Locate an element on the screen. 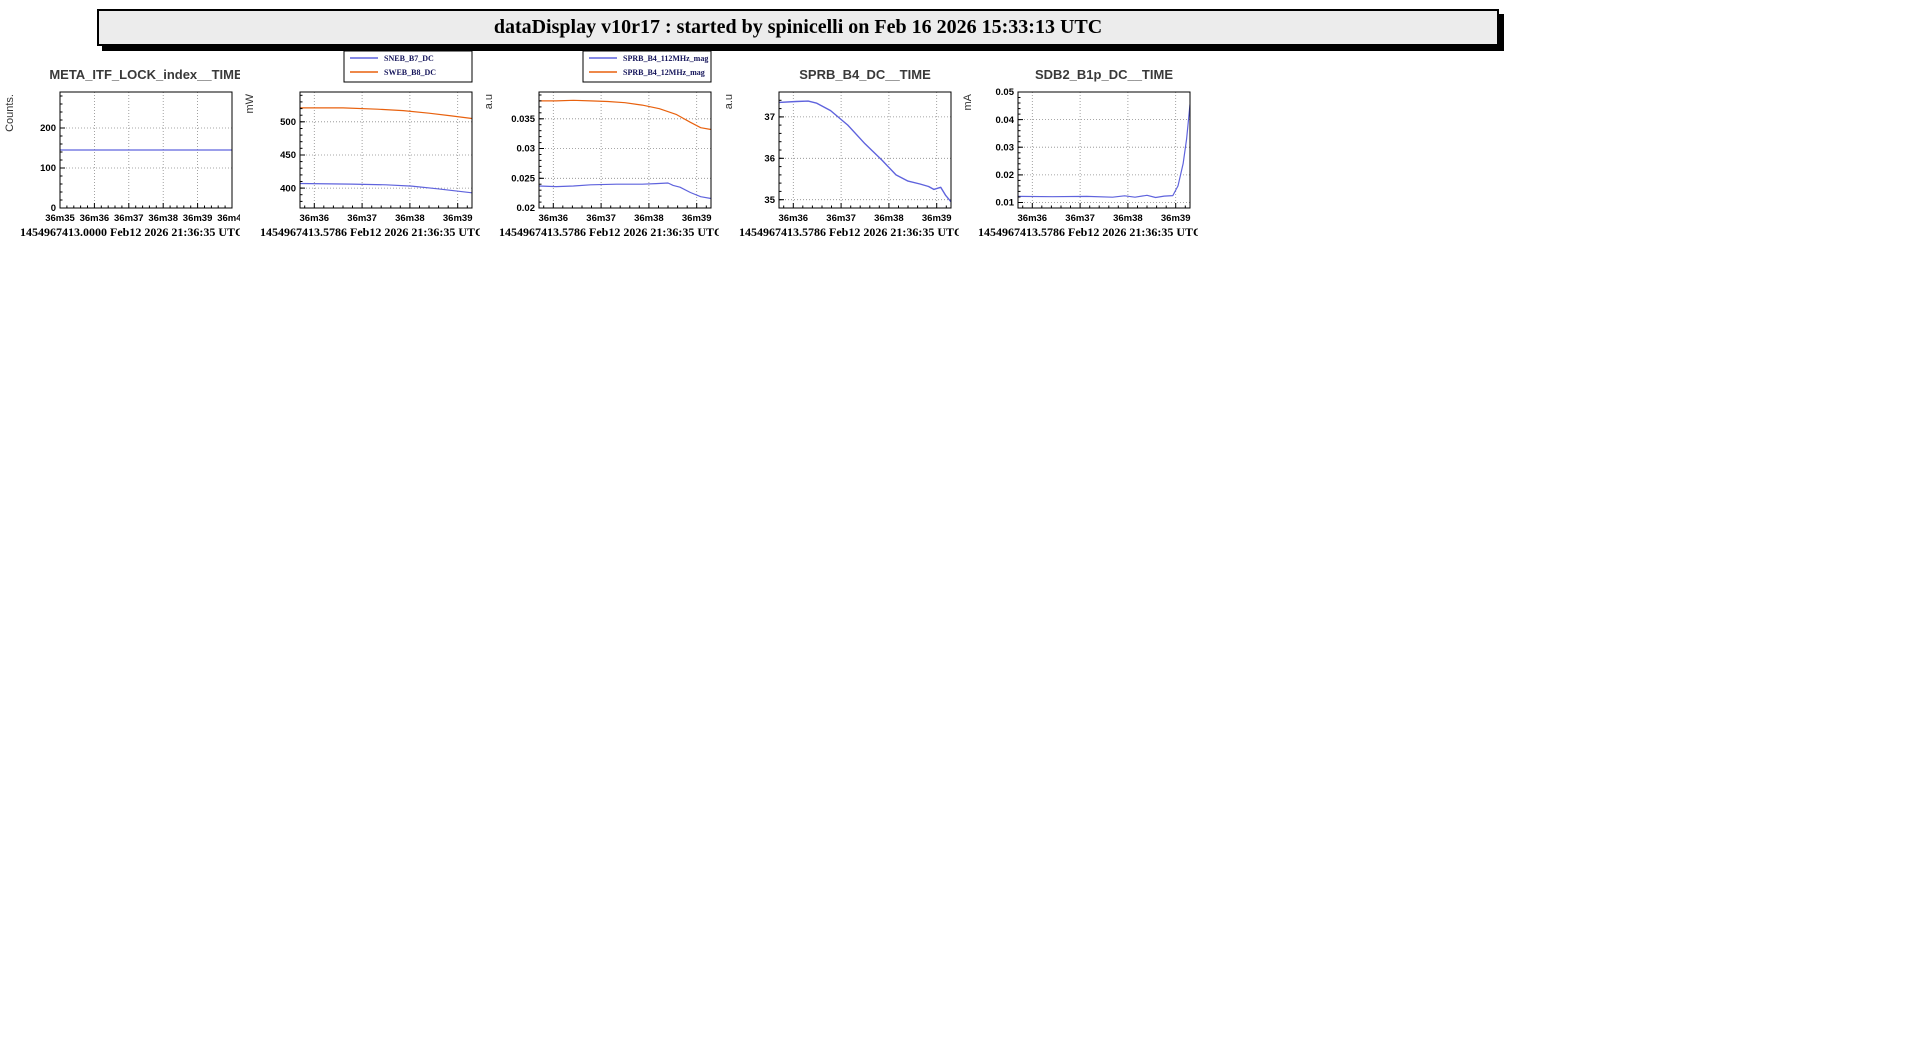  svg-text: 36 is located at coordinates (769, 159).